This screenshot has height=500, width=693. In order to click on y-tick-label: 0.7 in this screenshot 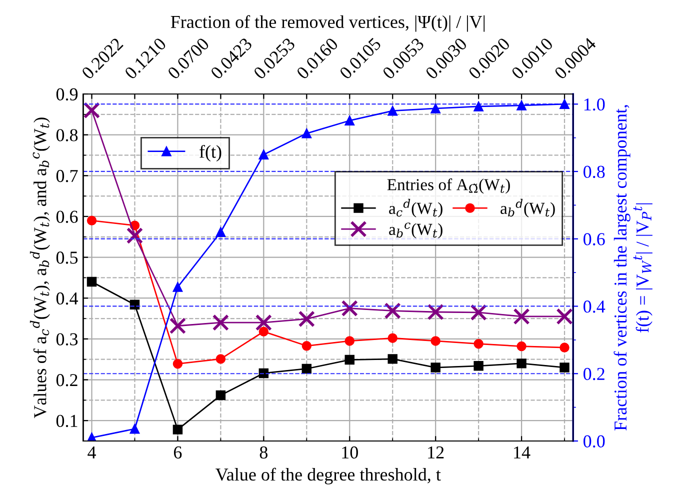, I will do `click(67, 176)`.